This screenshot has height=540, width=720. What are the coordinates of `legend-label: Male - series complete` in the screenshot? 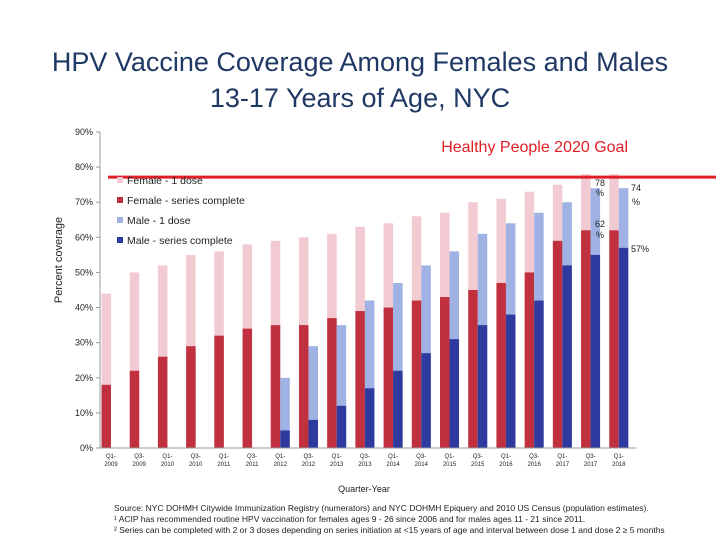 It's located at (180, 241).